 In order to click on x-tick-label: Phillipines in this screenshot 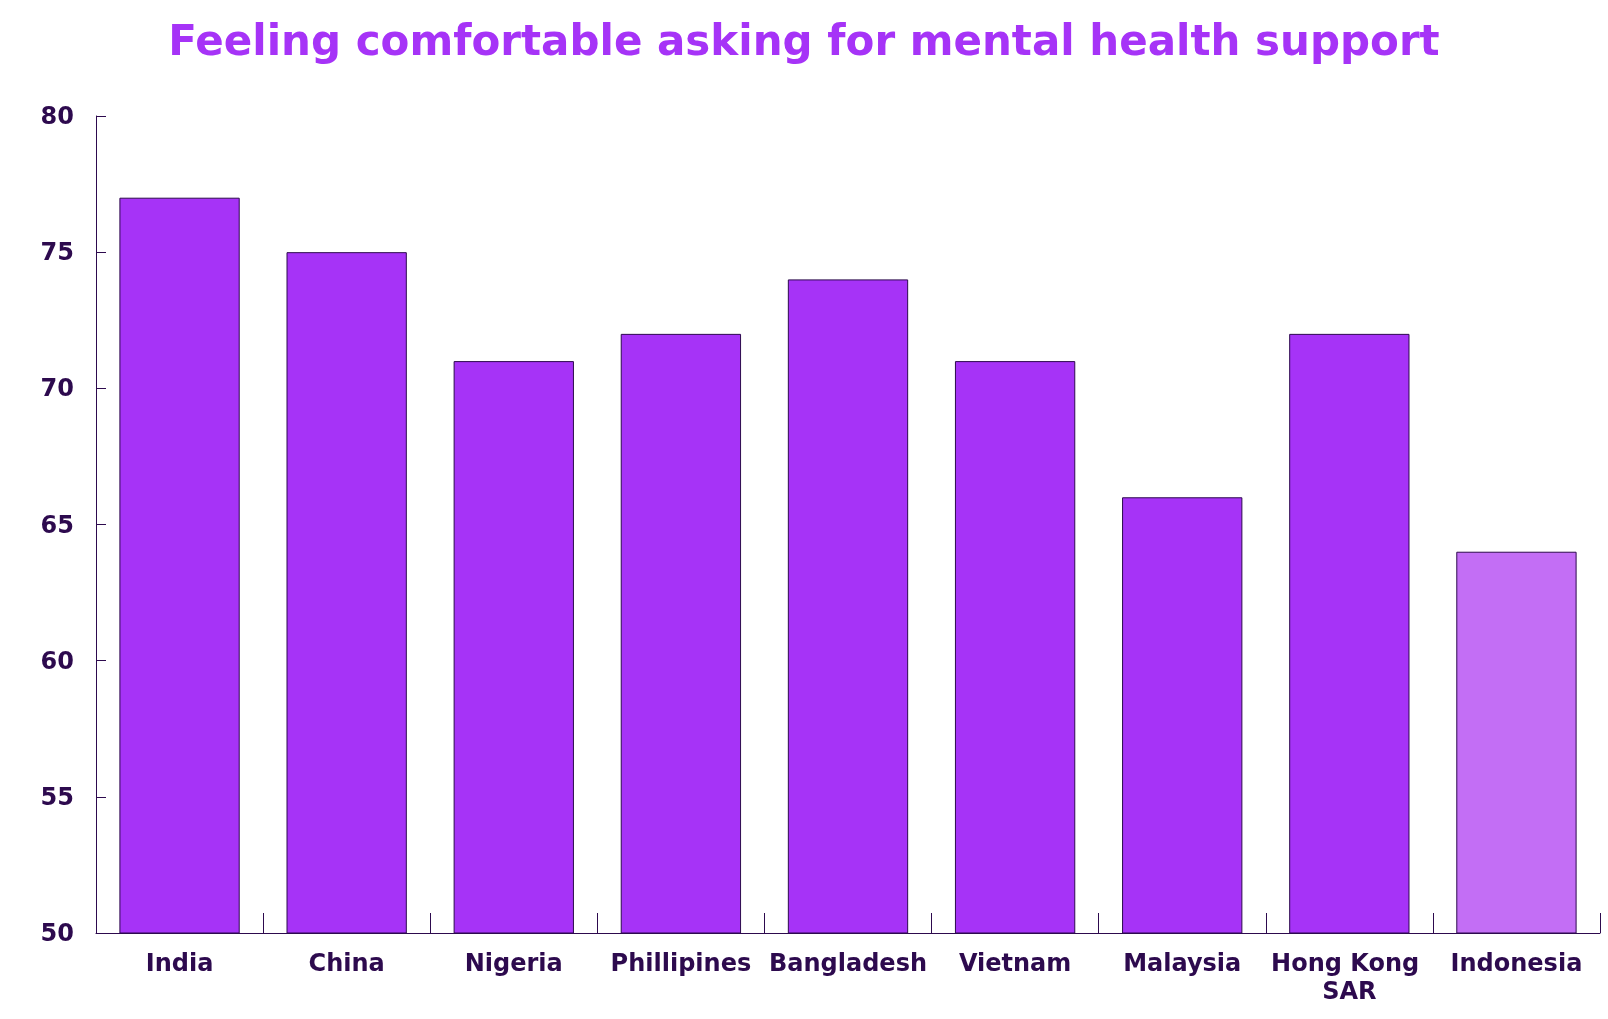, I will do `click(681, 963)`.